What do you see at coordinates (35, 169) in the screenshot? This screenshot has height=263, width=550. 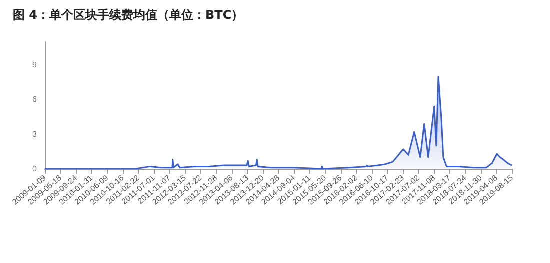 I see `y-tick-label: 0` at bounding box center [35, 169].